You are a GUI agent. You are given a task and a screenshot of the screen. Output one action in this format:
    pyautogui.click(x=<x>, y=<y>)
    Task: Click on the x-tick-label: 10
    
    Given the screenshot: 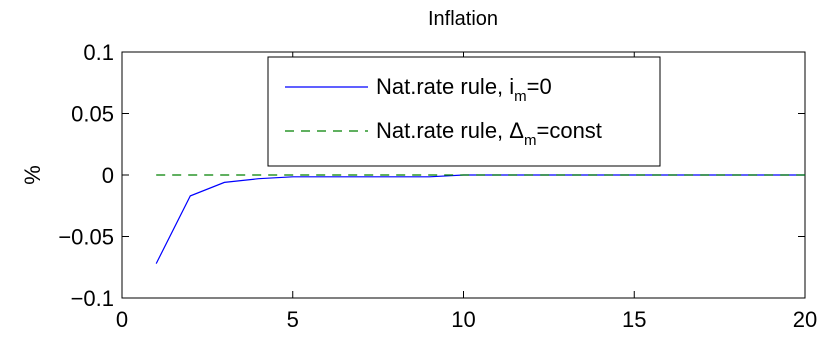 What is the action you would take?
    pyautogui.click(x=463, y=319)
    